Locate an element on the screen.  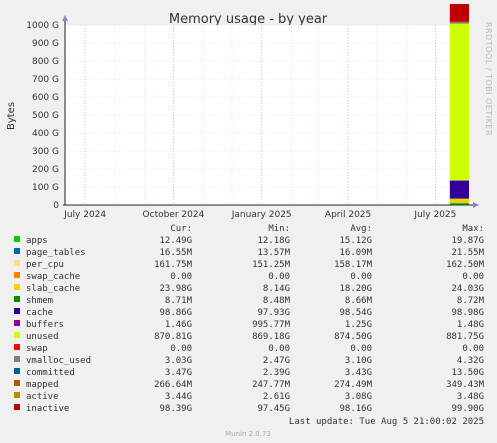
legend-column-header: Min: is located at coordinates (279, 229).